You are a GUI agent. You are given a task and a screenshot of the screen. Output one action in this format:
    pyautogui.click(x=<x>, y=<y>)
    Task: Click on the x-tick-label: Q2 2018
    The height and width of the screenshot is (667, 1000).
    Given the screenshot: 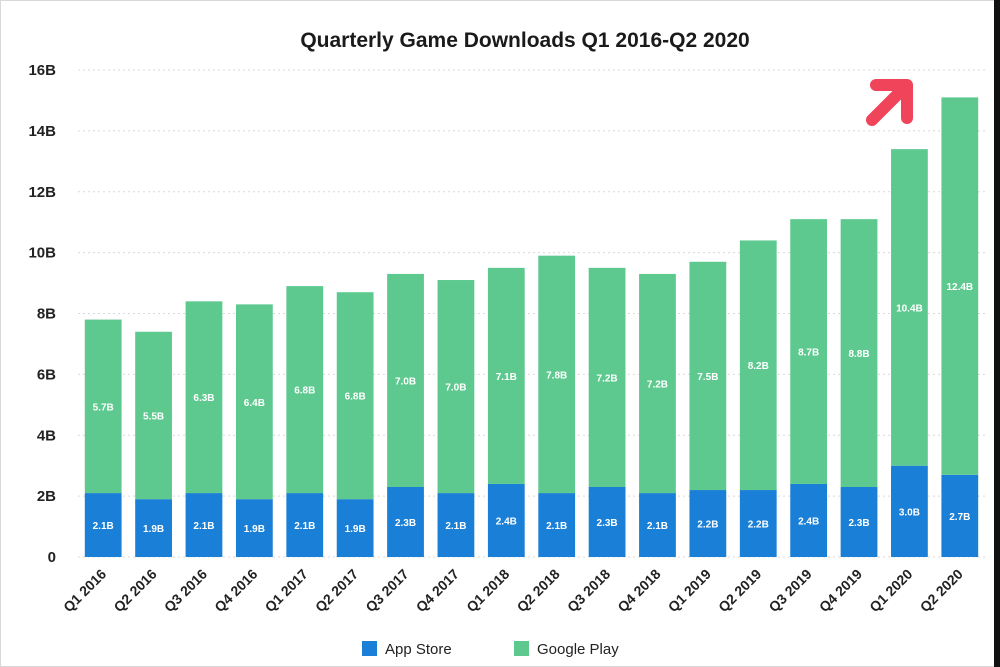 What is the action you would take?
    pyautogui.click(x=538, y=590)
    